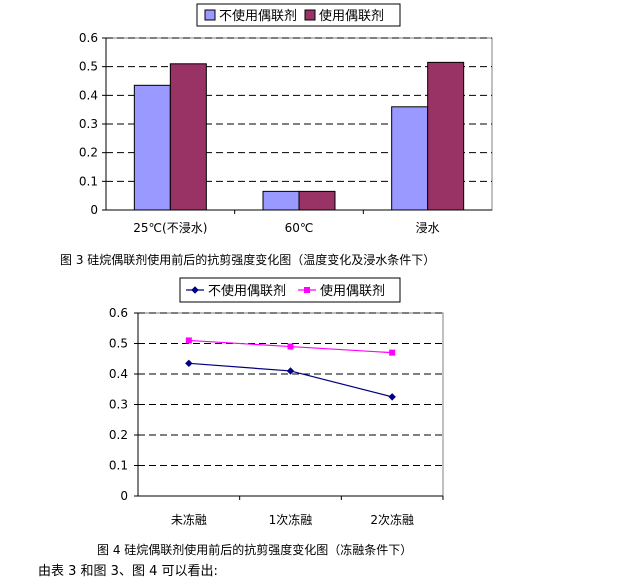 The height and width of the screenshot is (579, 620). I want to click on chart4-y-ticks: 0 0.1 0.2 0.3 0.4 0.5 0.6, so click(123, 404).